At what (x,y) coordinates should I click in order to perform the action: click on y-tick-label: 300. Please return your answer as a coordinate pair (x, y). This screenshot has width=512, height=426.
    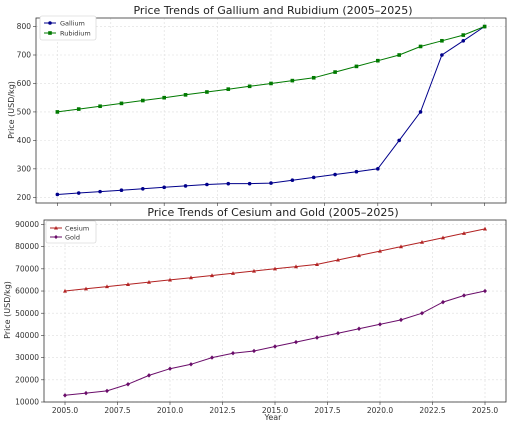
    Looking at the image, I should click on (24, 168).